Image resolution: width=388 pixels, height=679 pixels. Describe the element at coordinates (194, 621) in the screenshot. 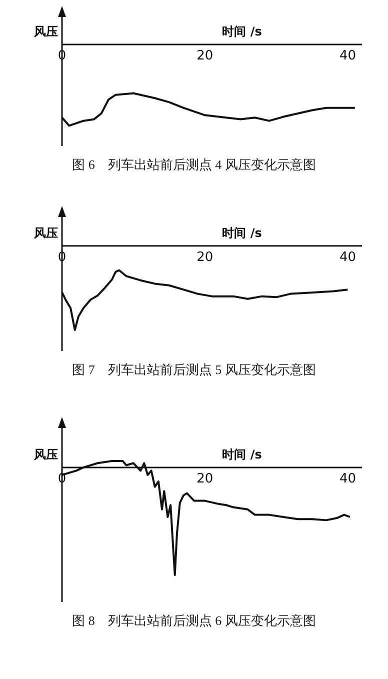

I see `caption: 图 8 列车出站前后测点 6 风压变化示意图` at that location.